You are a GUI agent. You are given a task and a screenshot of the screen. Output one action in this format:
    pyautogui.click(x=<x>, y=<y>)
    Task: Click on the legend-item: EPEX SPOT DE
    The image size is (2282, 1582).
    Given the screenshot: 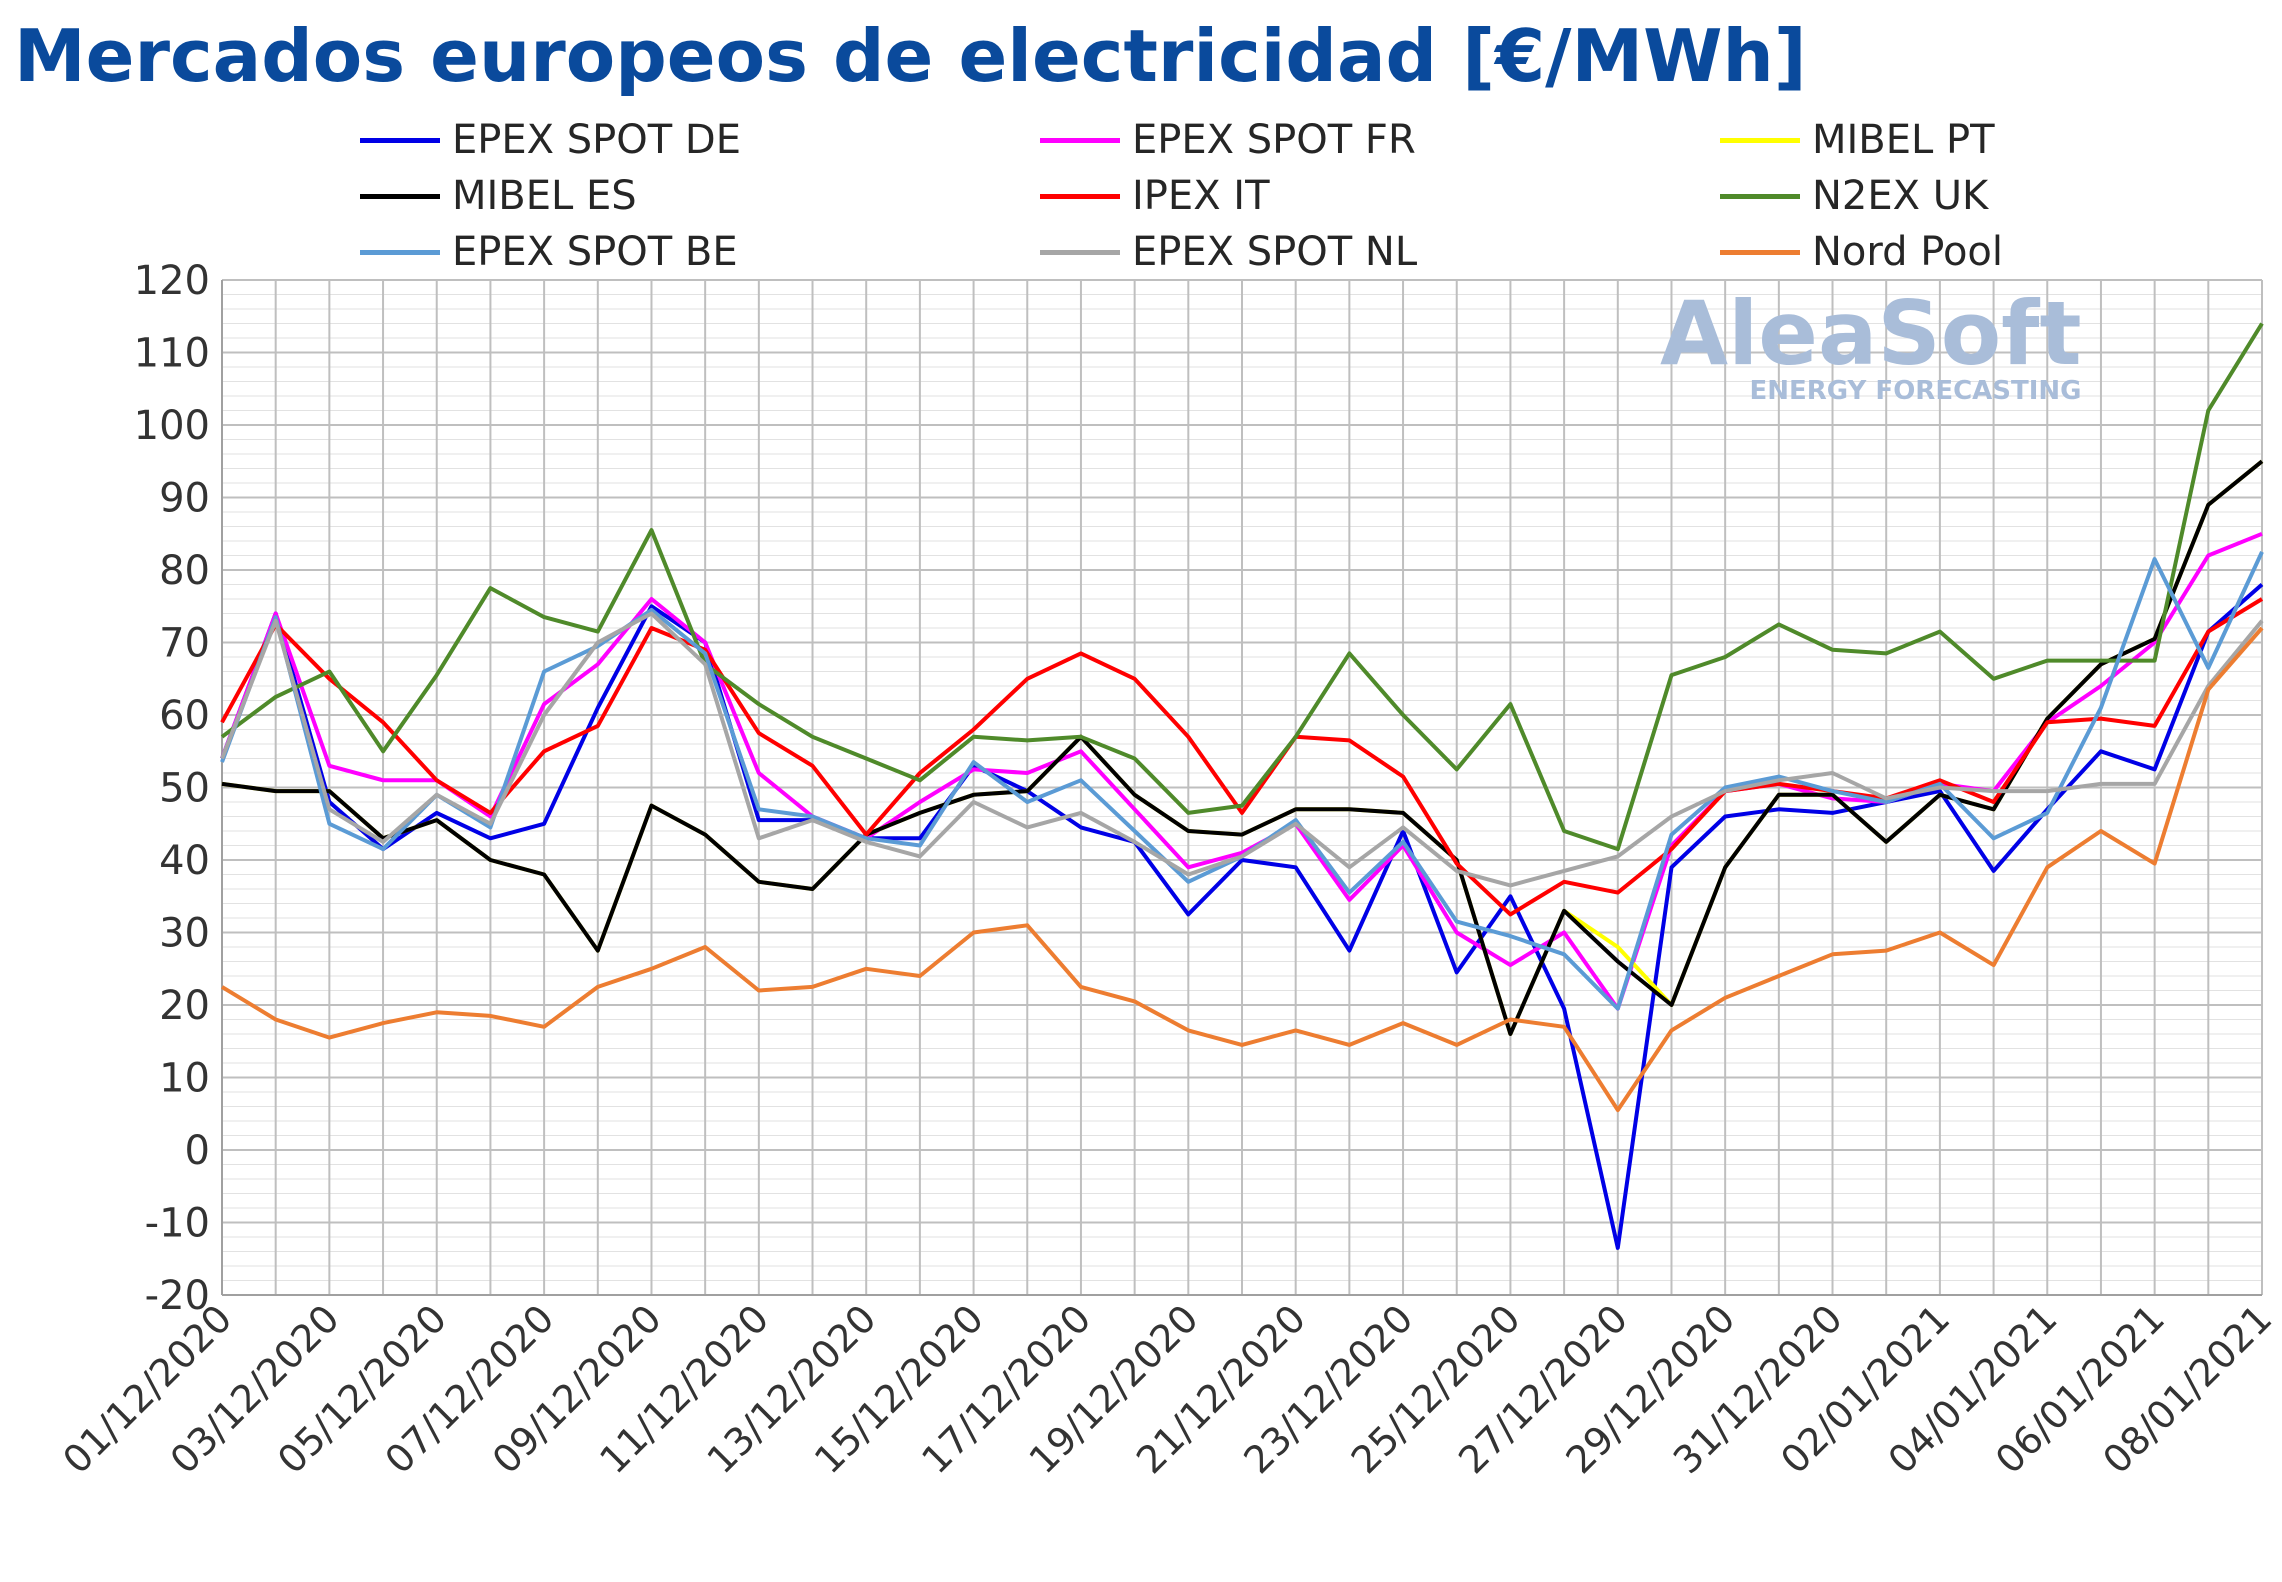 What is the action you would take?
    pyautogui.click(x=550, y=140)
    